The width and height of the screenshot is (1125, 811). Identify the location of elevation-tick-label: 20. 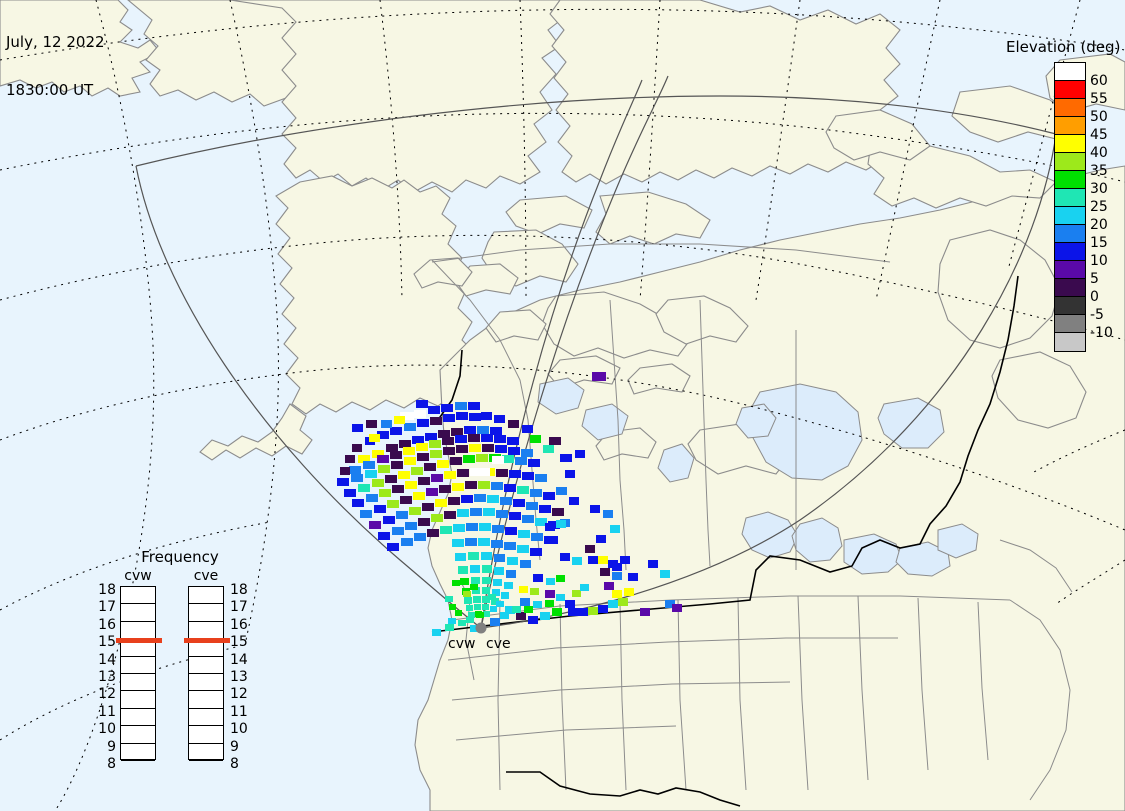
(1099, 225).